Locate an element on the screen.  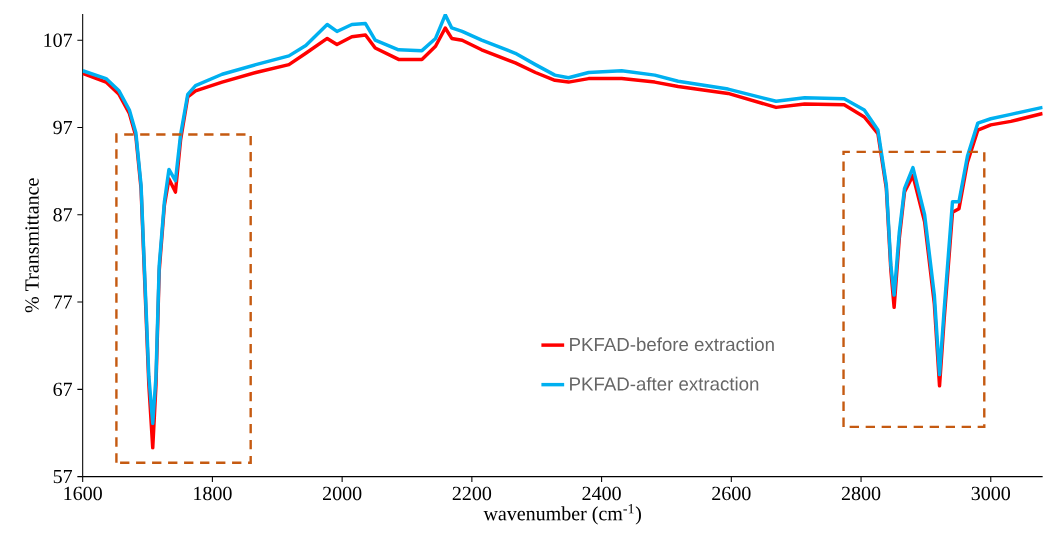
x-tick-label: 1800 is located at coordinates (213, 493).